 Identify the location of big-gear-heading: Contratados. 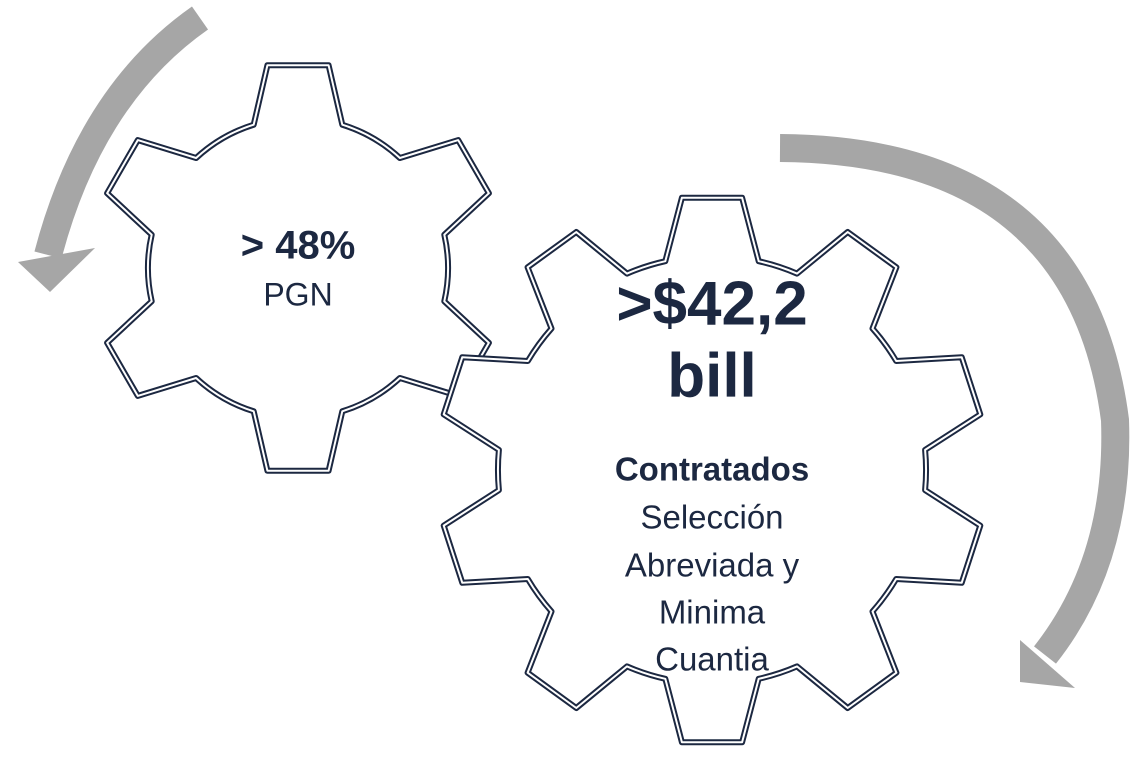
(712, 469).